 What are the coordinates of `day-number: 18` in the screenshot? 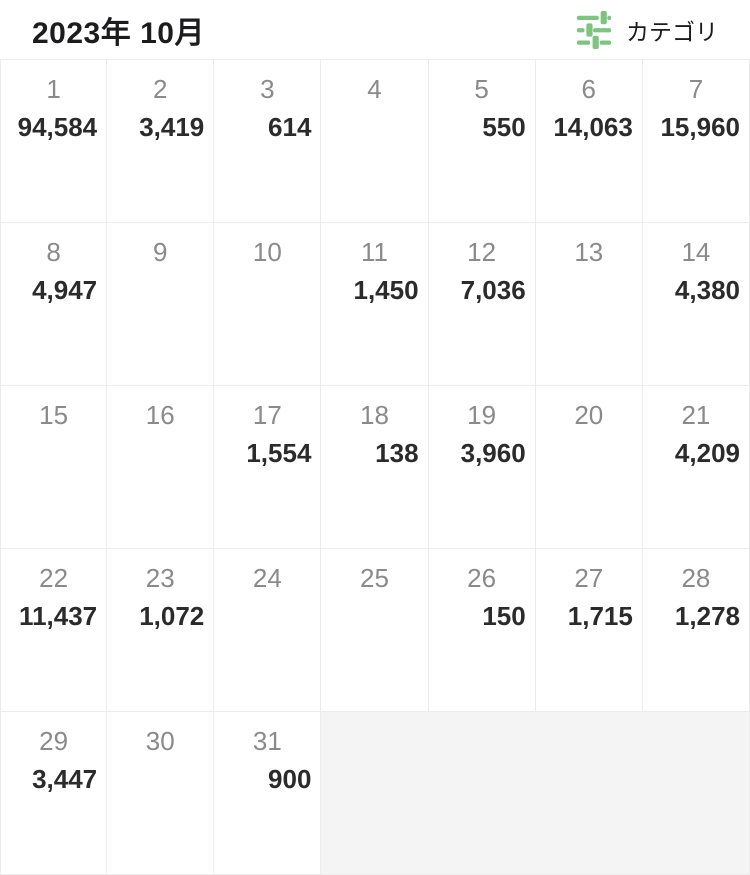 It's located at (374, 415).